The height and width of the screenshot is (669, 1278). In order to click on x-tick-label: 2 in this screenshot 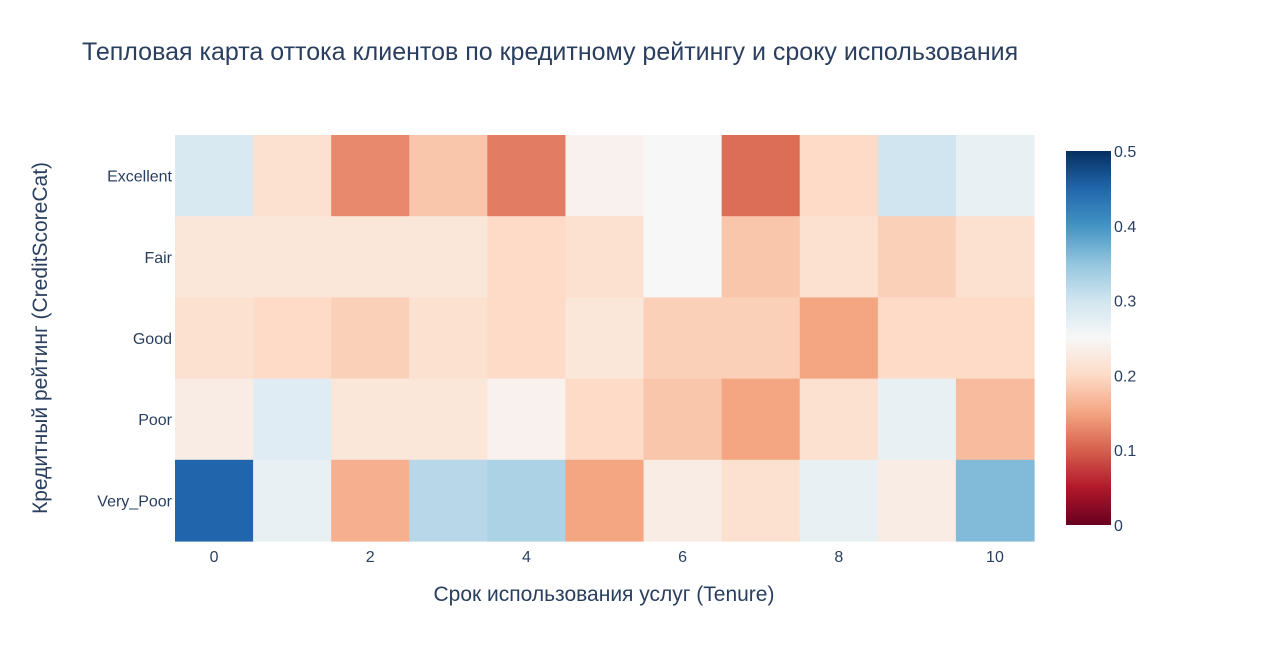, I will do `click(370, 557)`.